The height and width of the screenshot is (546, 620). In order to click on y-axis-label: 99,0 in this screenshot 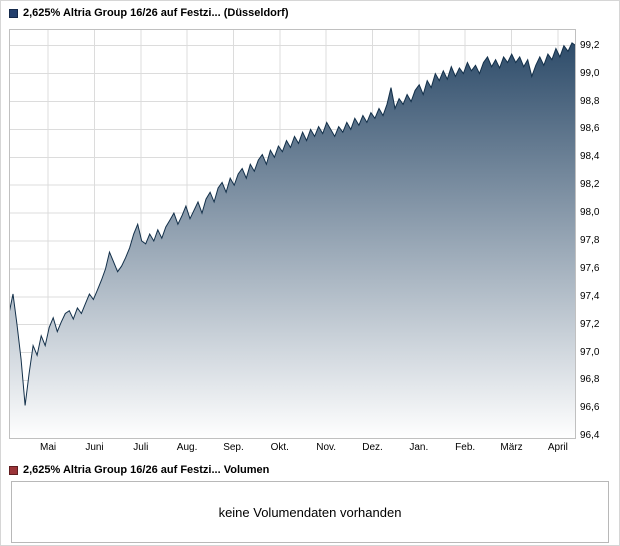, I will do `click(590, 73)`.